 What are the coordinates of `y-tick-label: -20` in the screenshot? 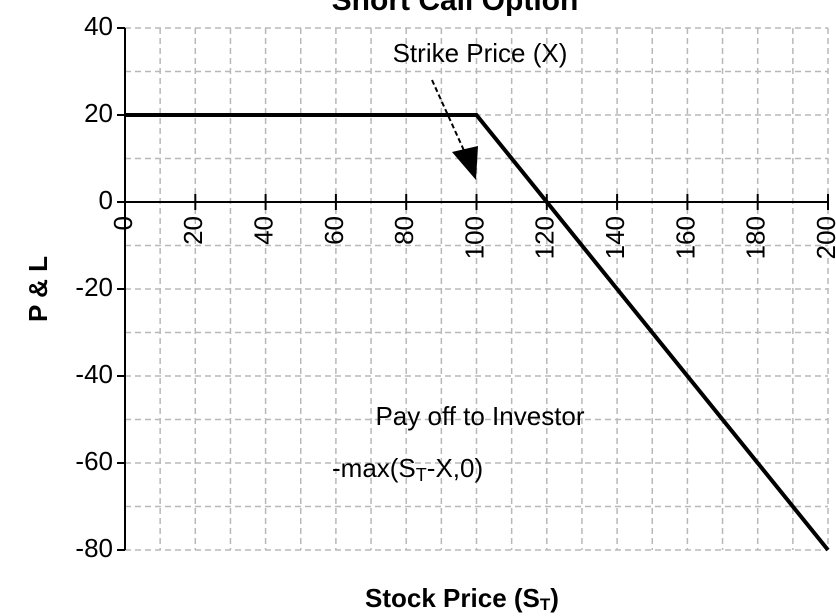 It's located at (94, 287).